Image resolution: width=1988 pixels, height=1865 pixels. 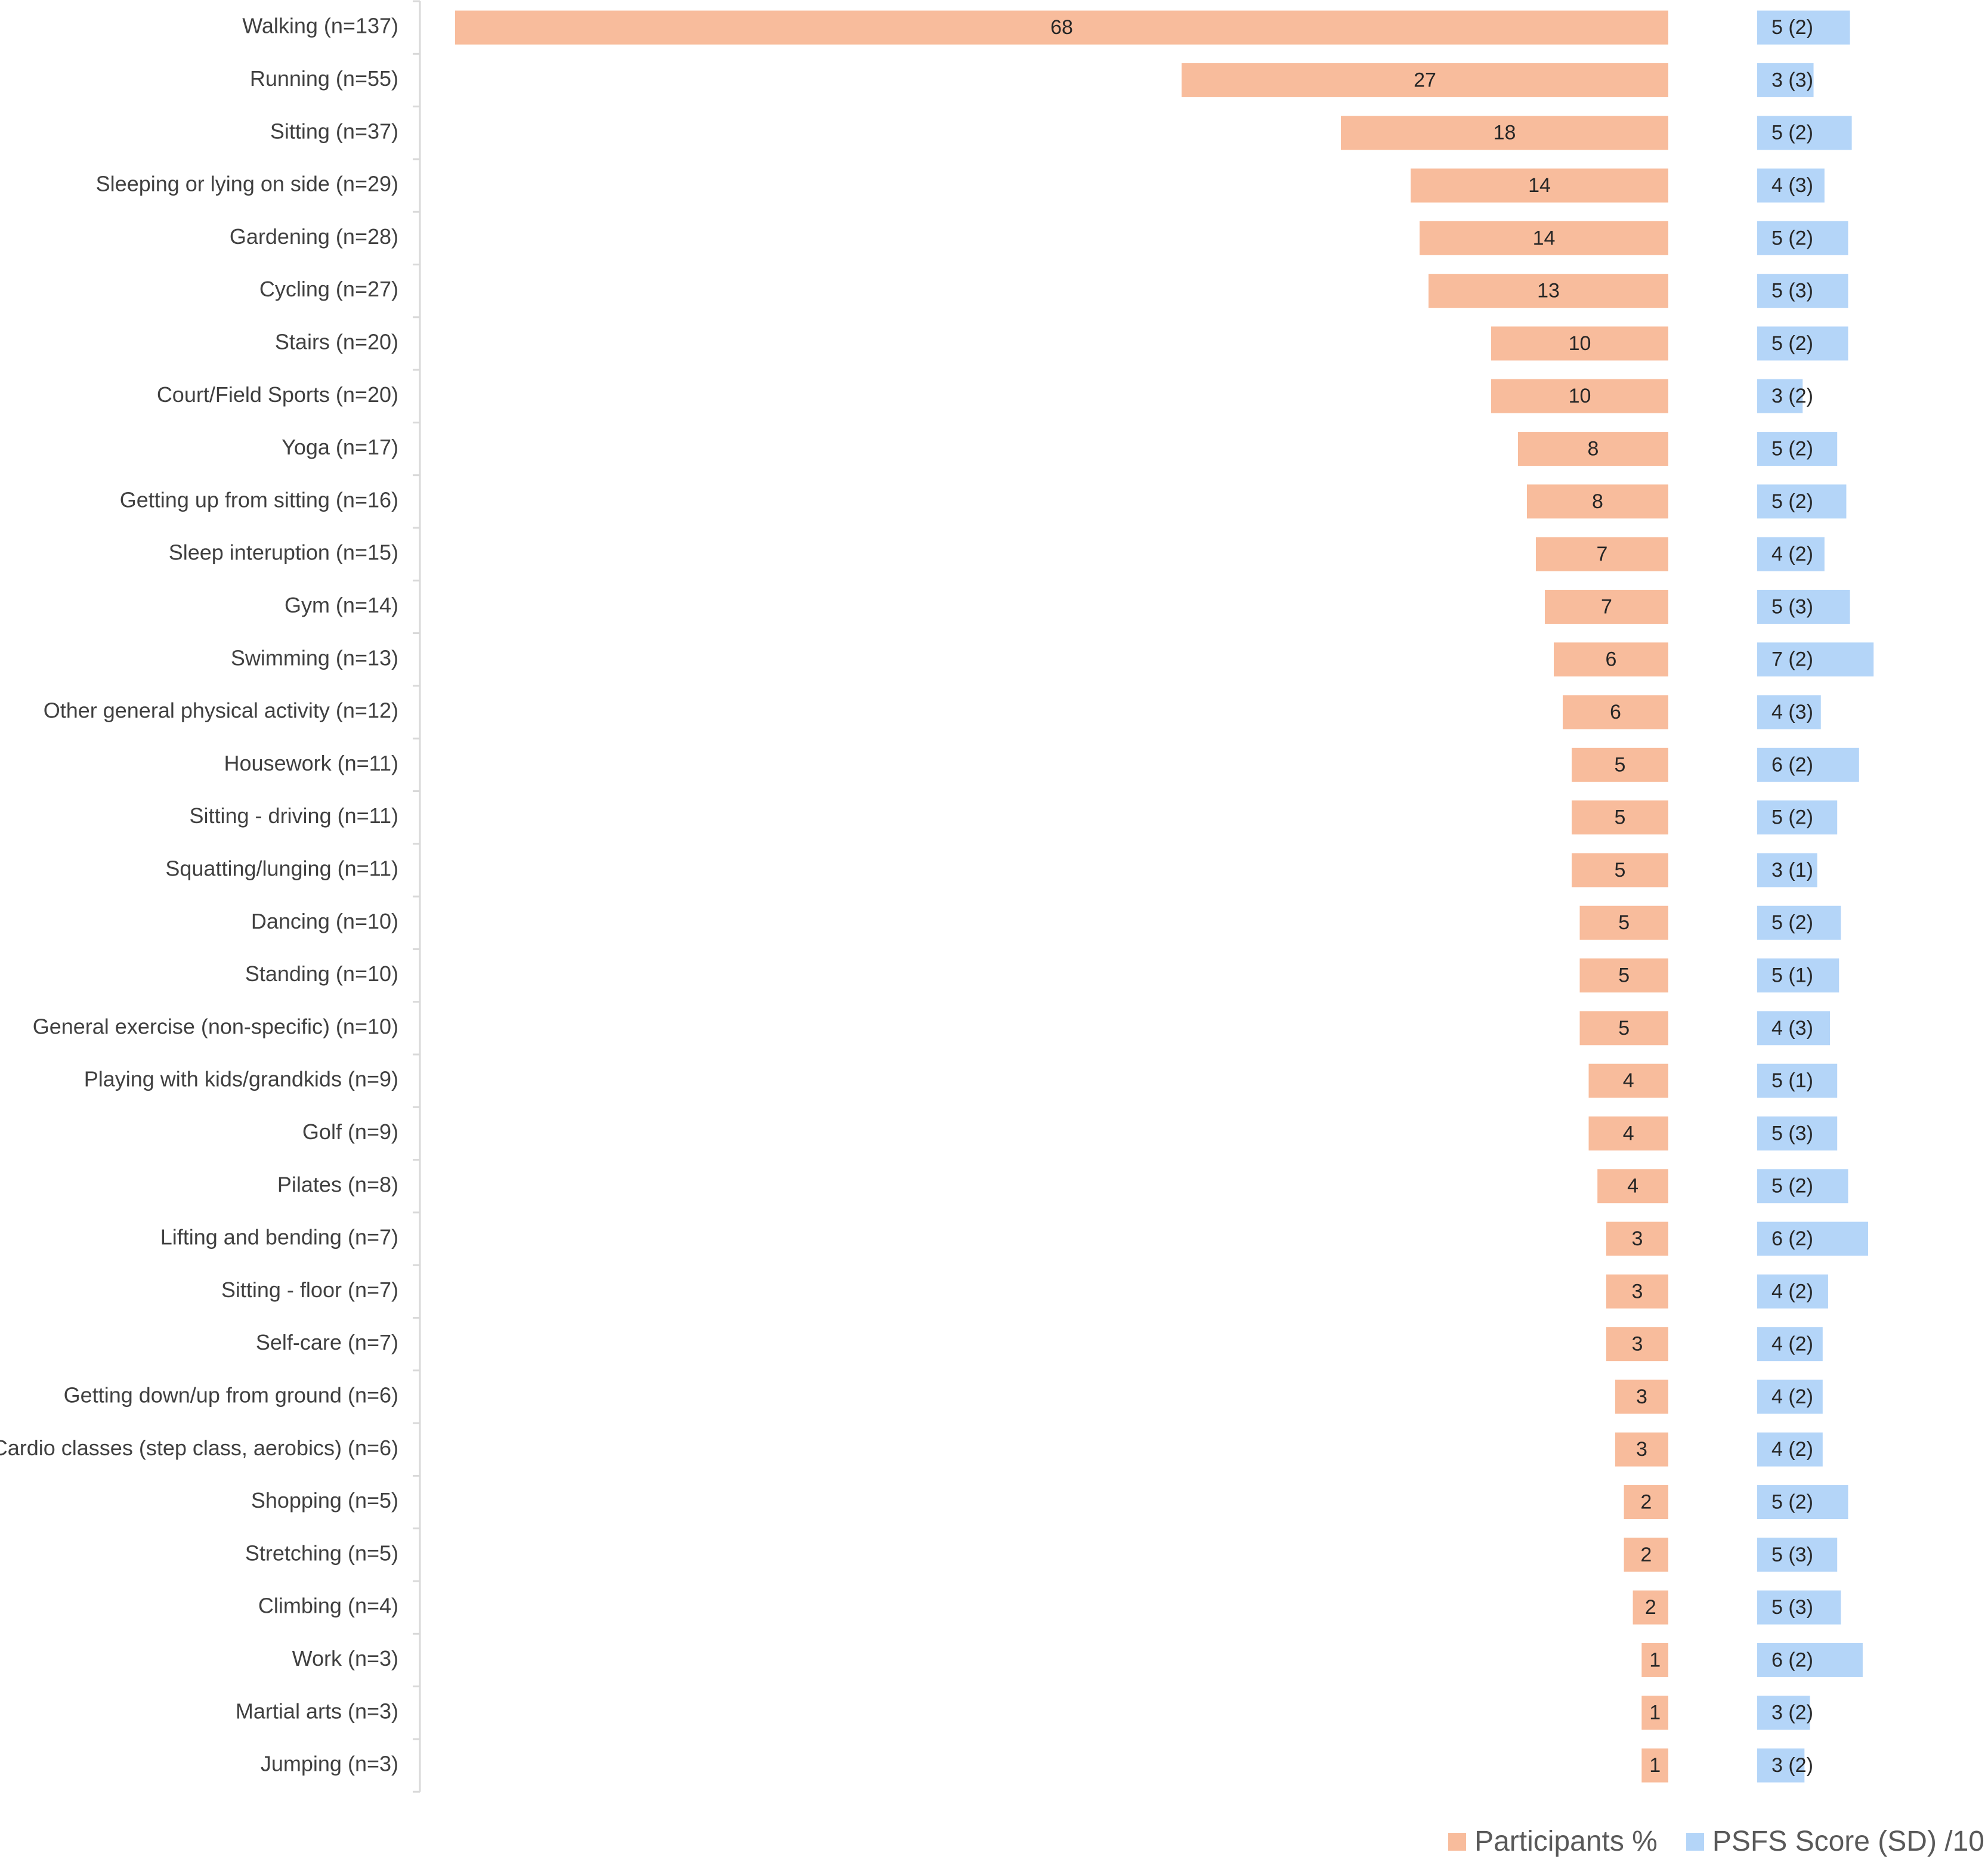 I want to click on category-label: Shopping (n=5), so click(x=324, y=1500).